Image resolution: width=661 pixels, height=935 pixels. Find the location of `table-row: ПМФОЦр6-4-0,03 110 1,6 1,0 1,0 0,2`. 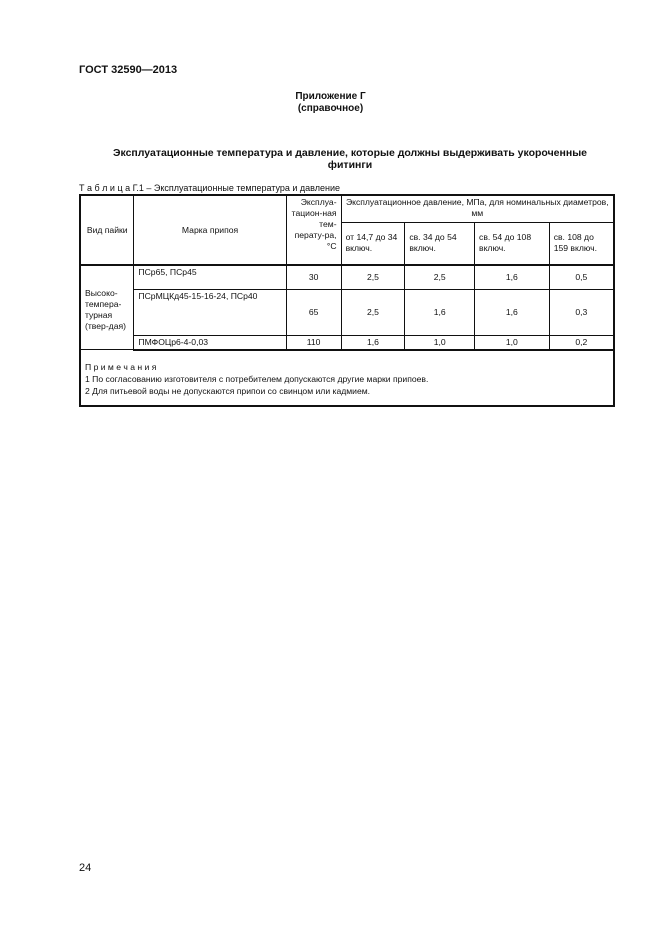

table-row: ПМФОЦр6-4-0,03 110 1,6 1,0 1,0 0,2 is located at coordinates (347, 342).